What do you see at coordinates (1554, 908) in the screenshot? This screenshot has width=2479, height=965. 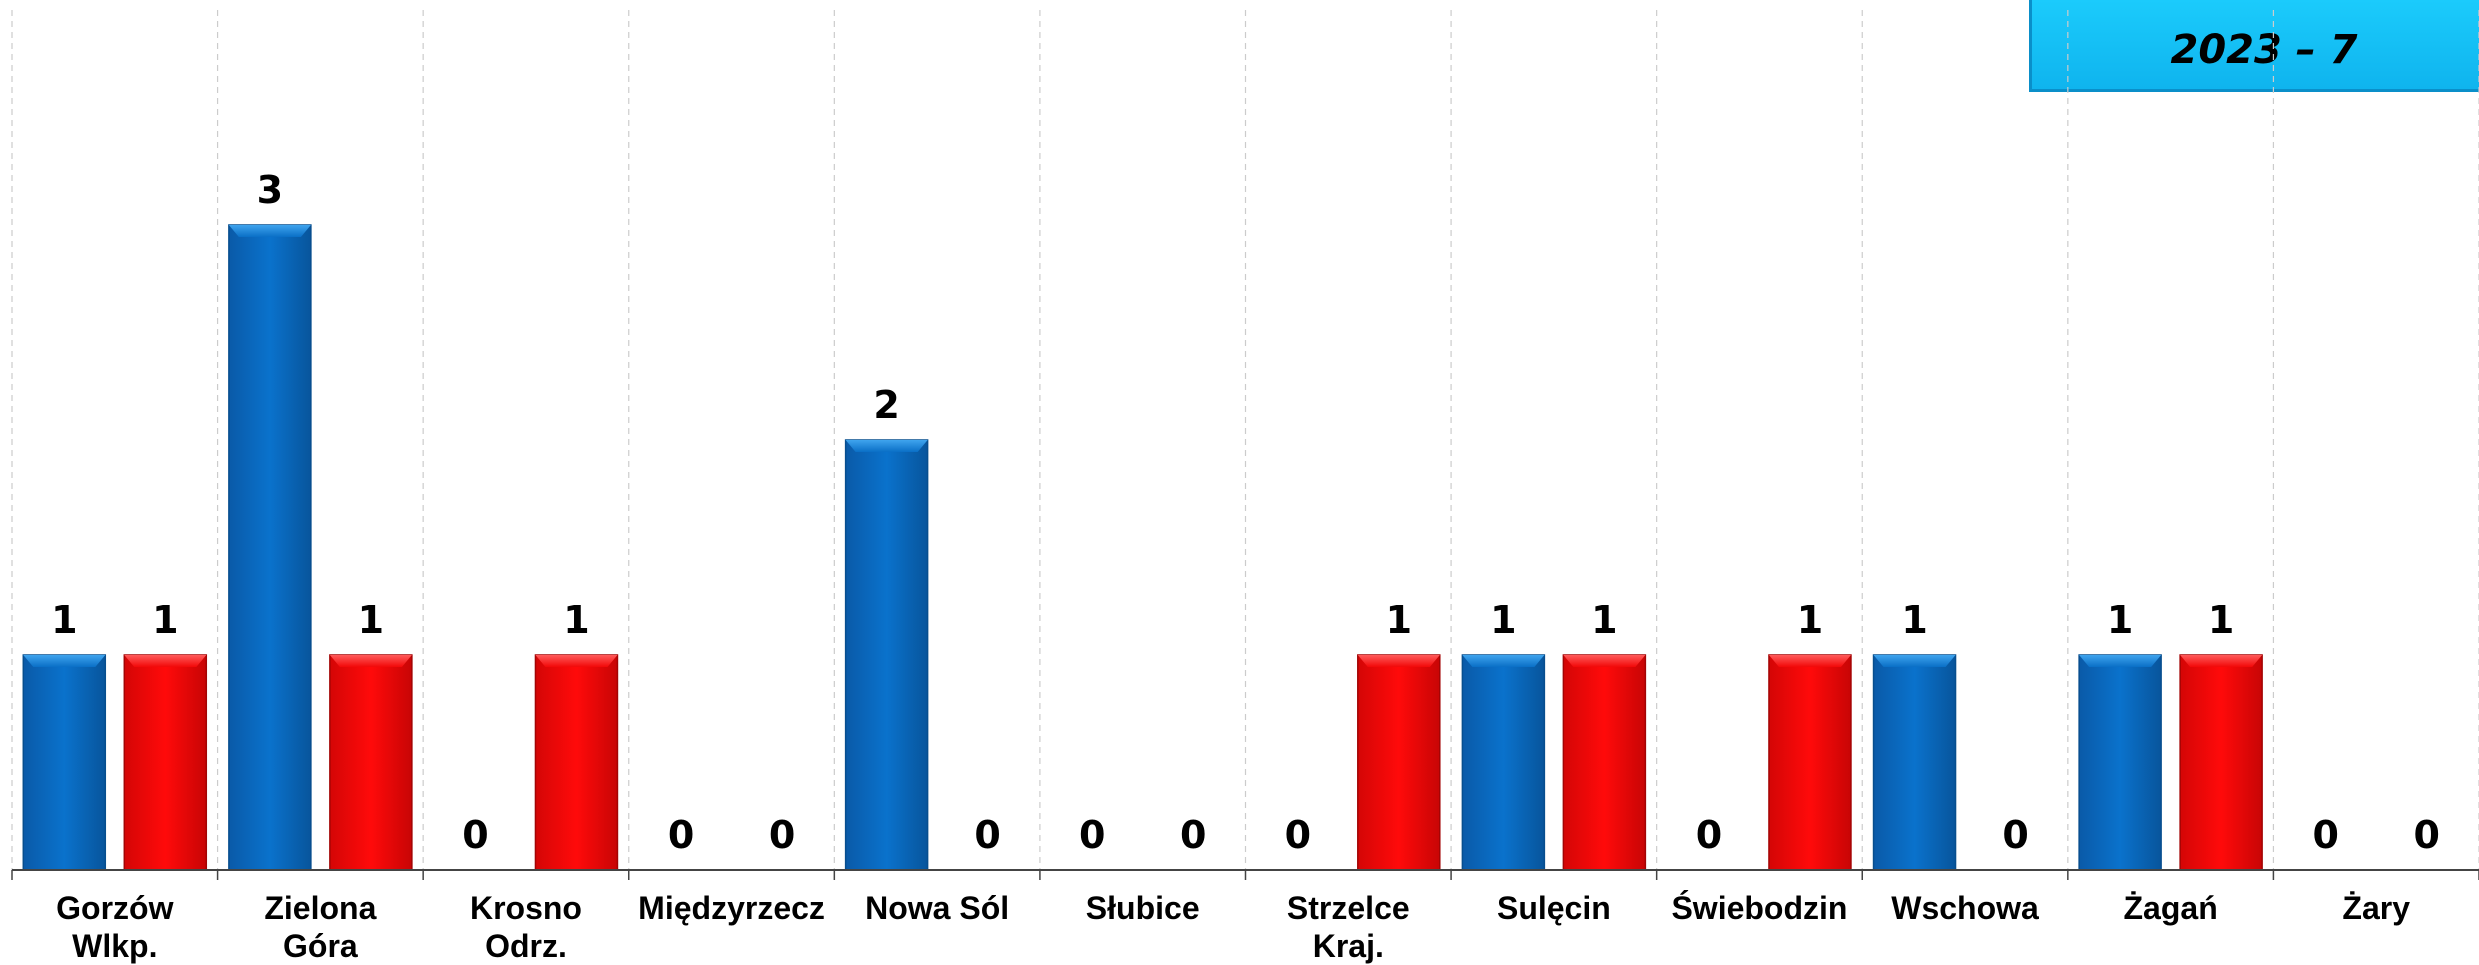 I see `category-label: Sulęcin` at bounding box center [1554, 908].